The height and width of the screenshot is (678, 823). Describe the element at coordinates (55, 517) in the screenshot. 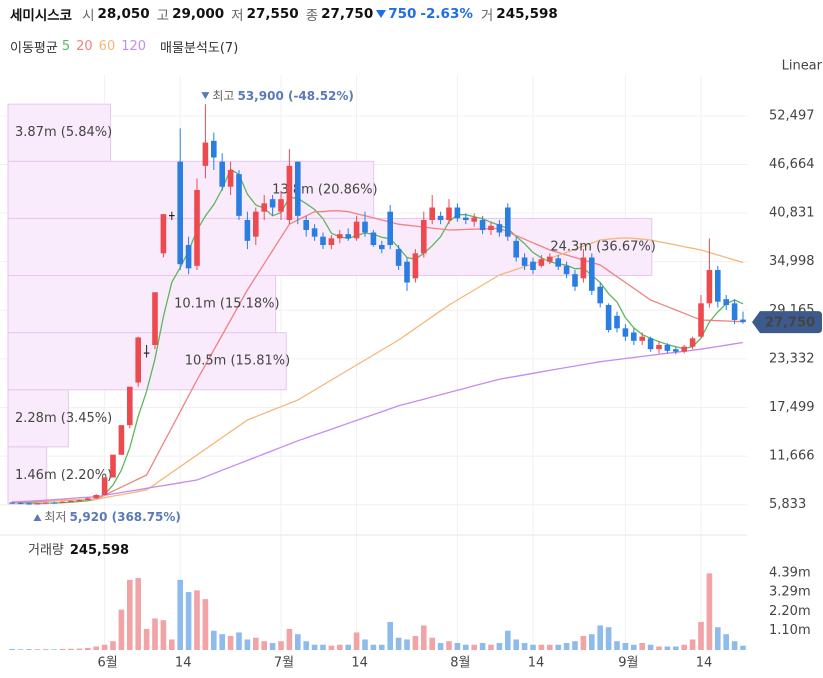

I see `annotation-label: 최저` at that location.